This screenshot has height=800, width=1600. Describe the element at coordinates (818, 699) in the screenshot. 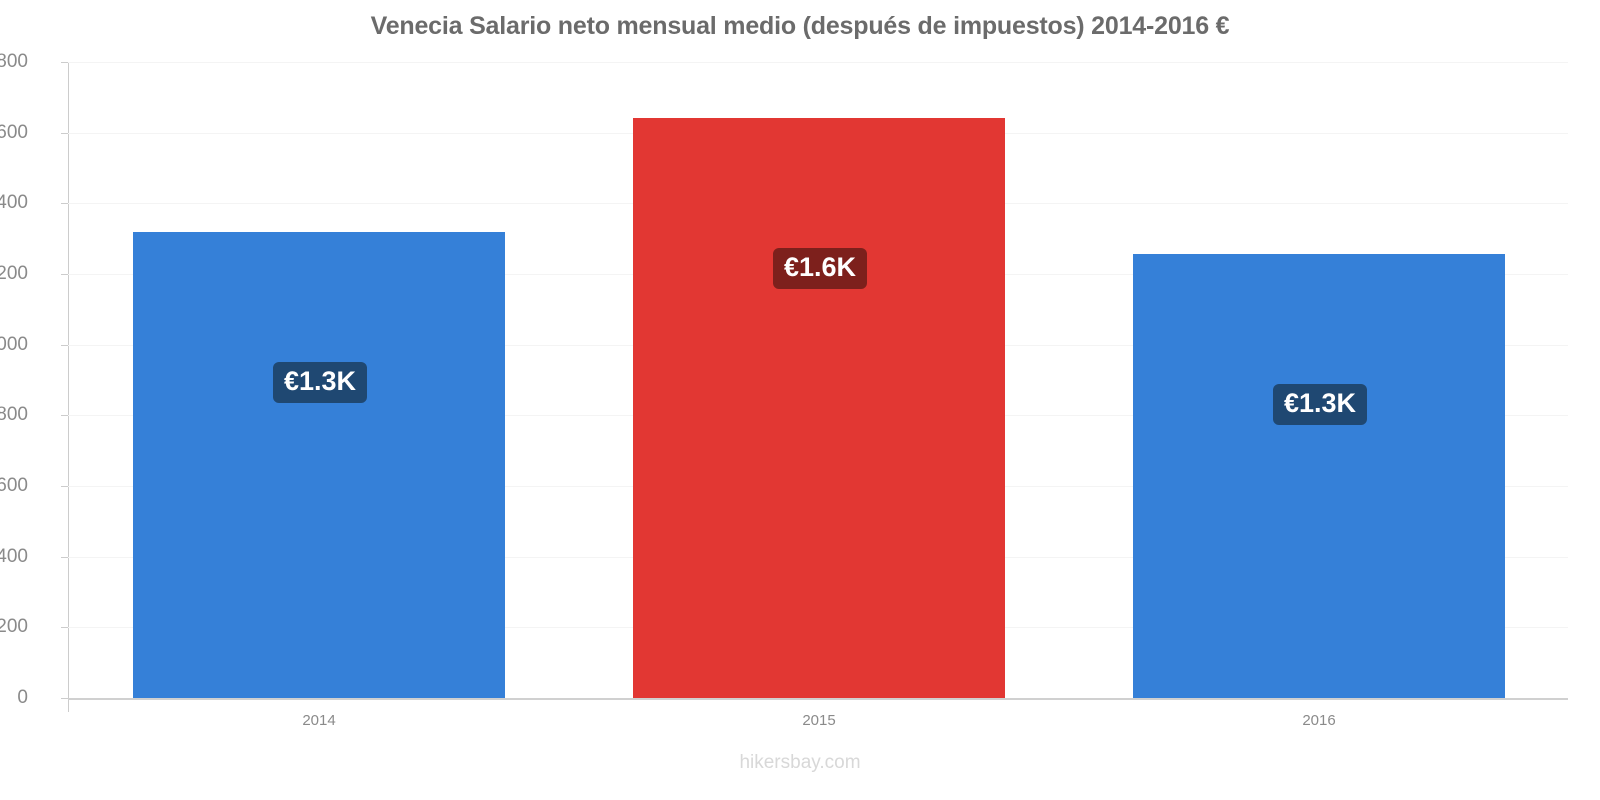

I see `axis-baseline` at that location.